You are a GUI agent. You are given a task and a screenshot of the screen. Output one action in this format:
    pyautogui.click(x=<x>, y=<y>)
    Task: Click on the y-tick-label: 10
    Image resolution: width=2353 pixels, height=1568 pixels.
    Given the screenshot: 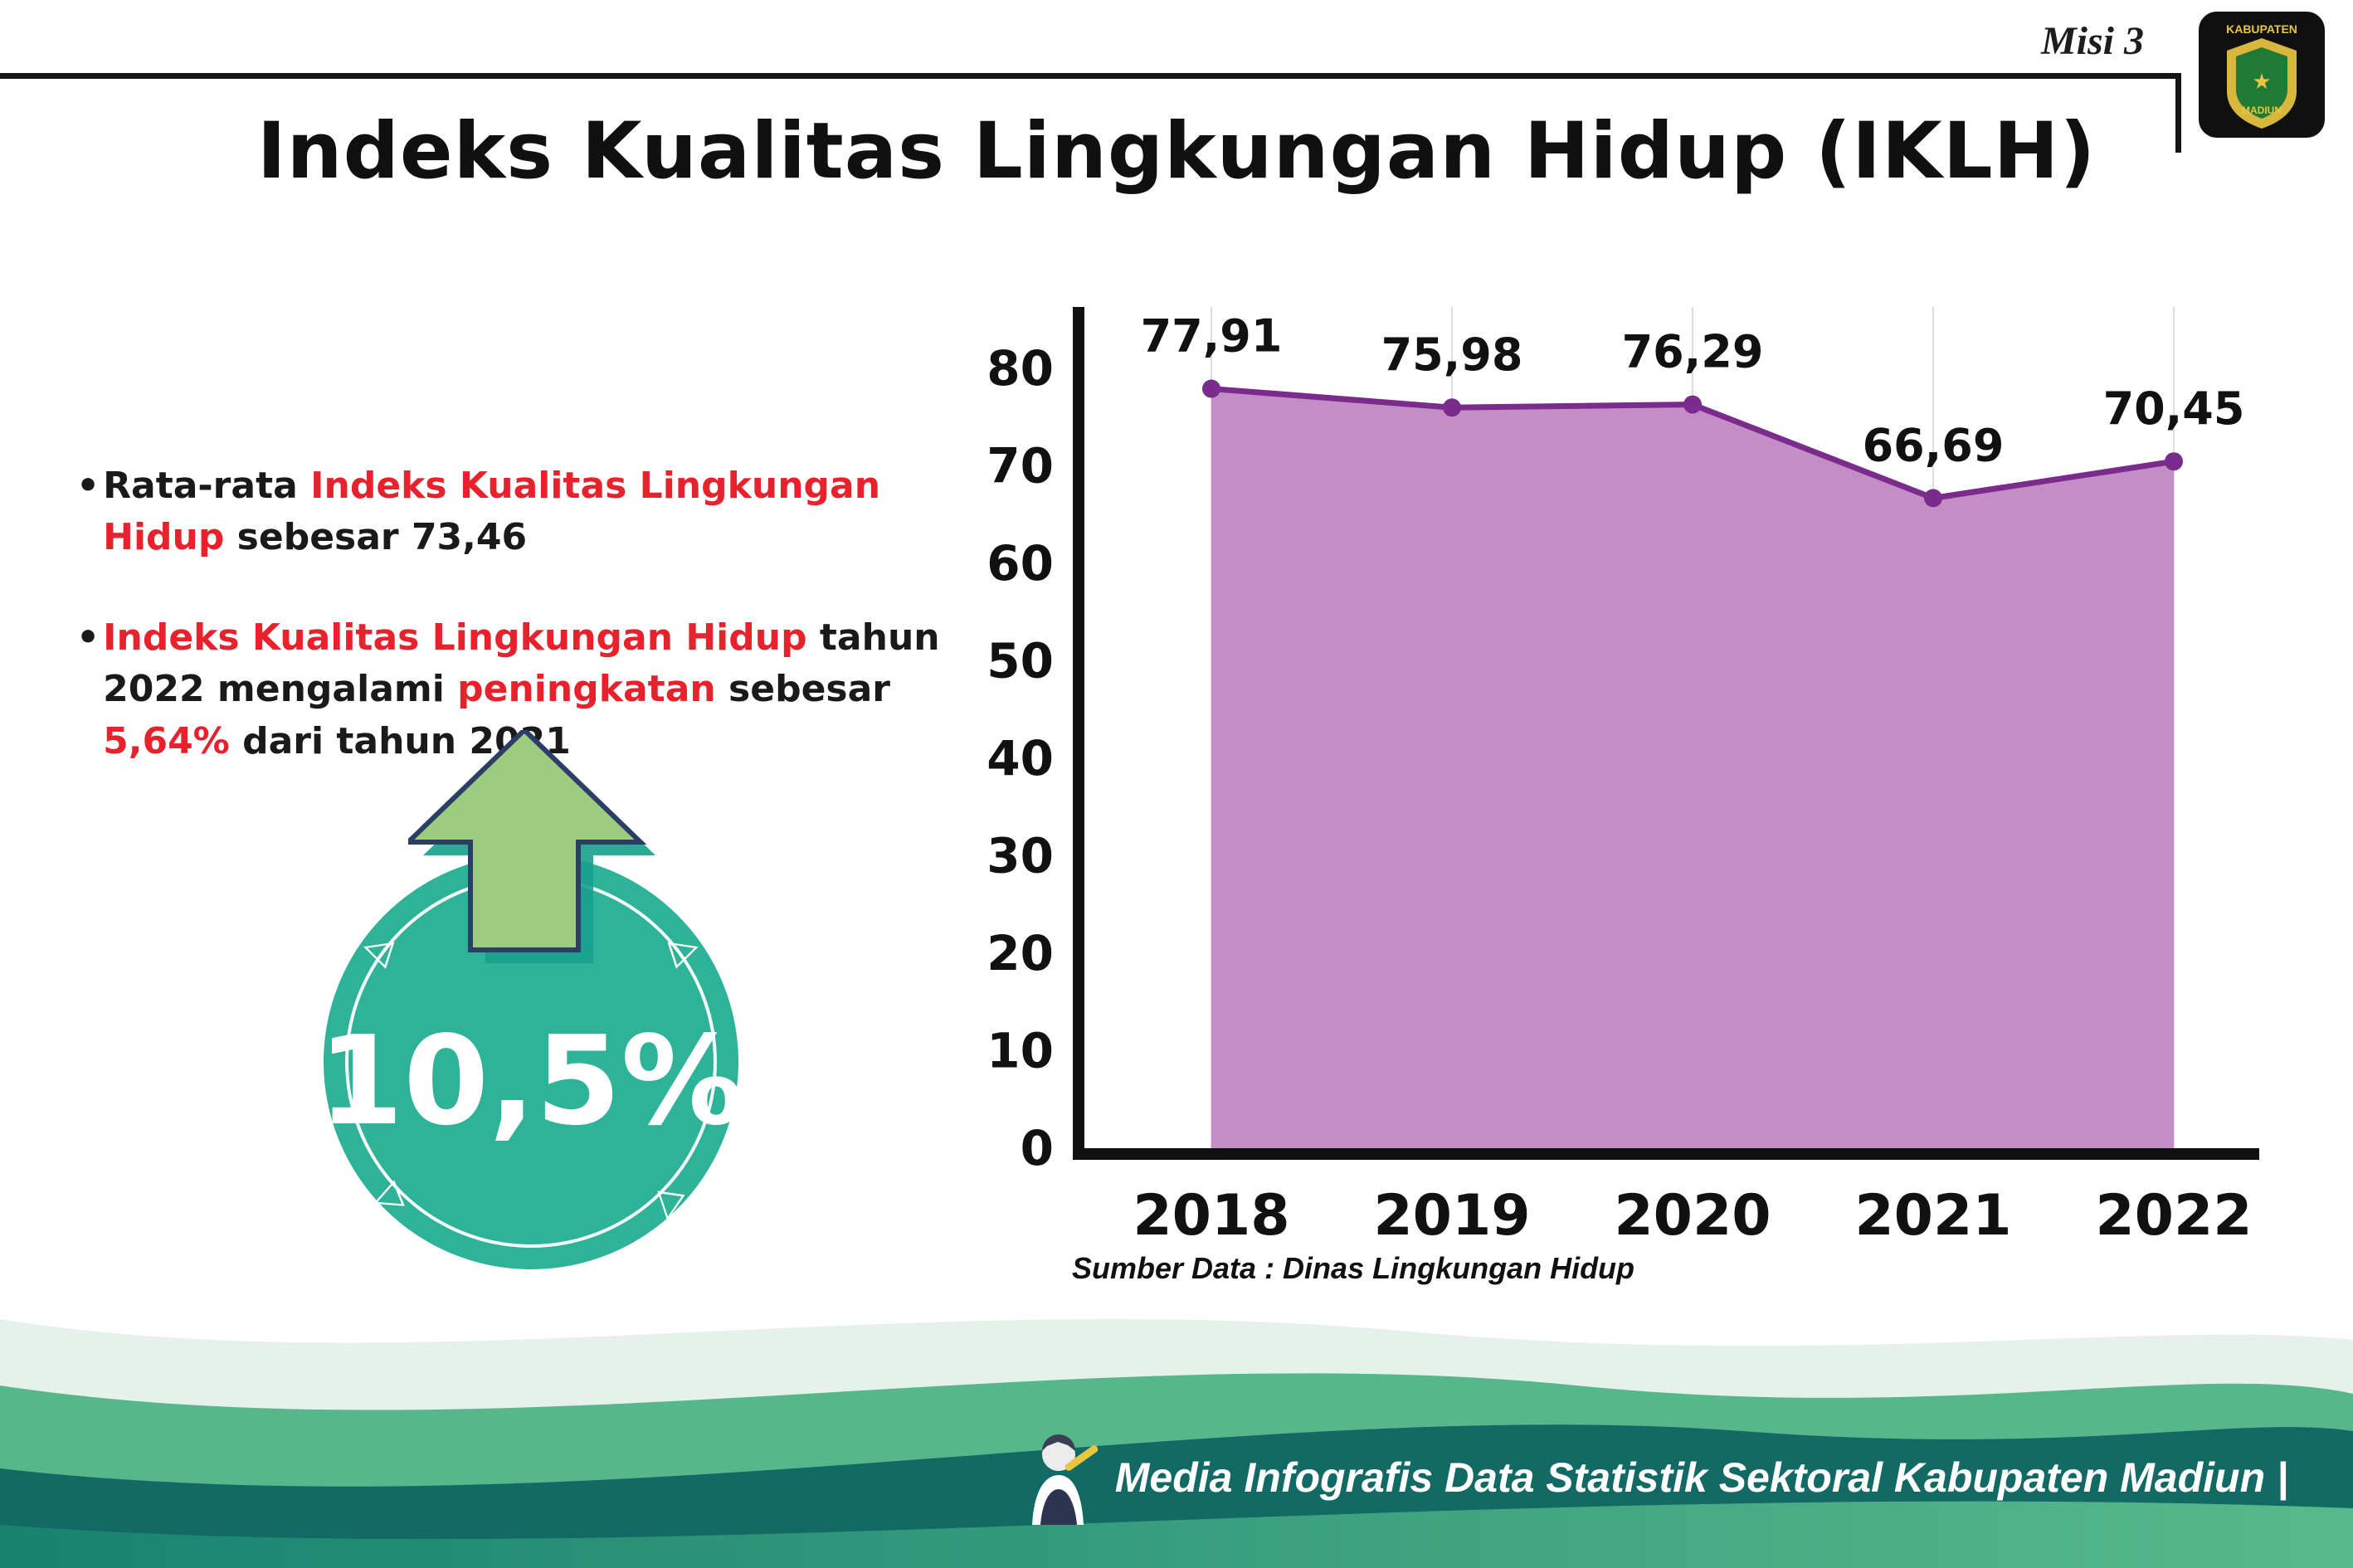 What is the action you would take?
    pyautogui.click(x=1020, y=1051)
    